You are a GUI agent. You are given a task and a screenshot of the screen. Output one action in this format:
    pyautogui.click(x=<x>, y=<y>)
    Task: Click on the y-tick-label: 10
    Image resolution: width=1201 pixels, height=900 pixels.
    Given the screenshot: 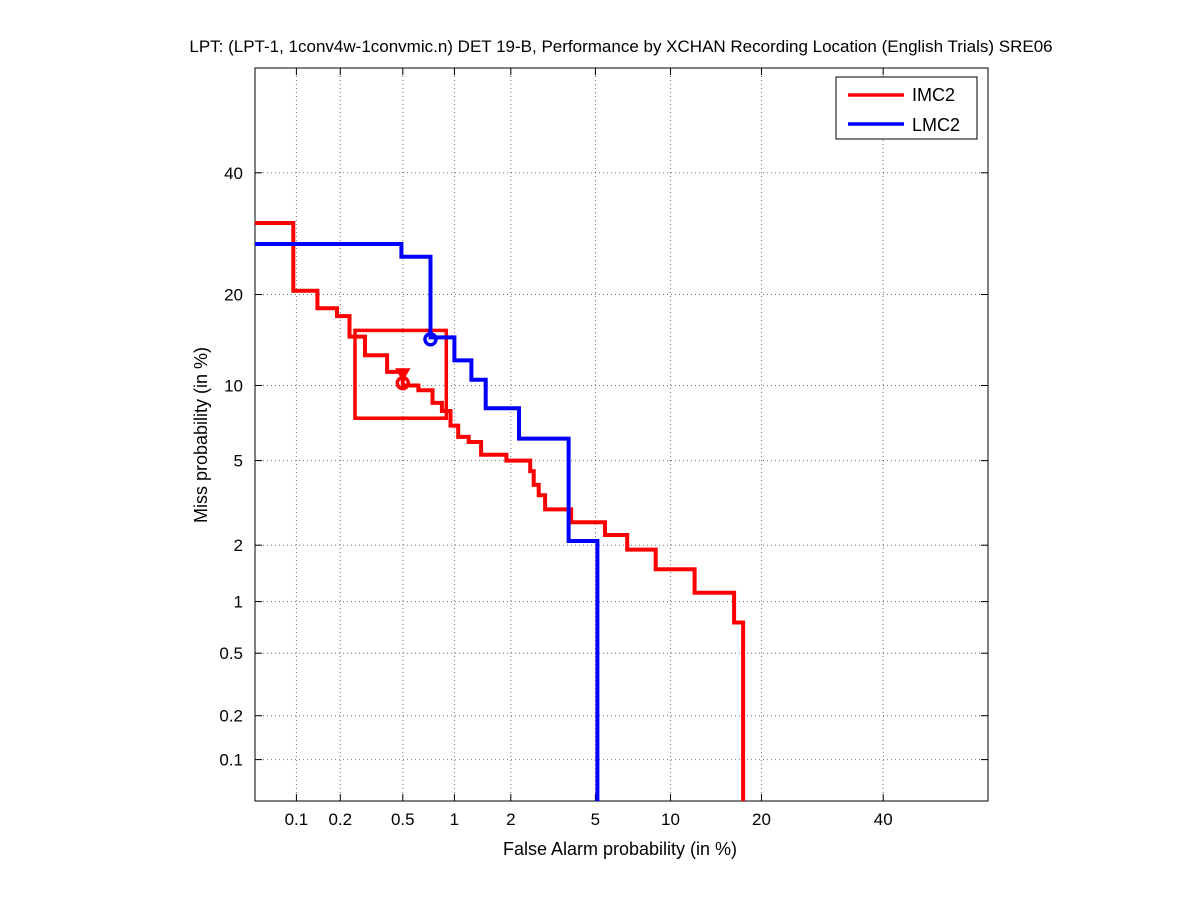 What is the action you would take?
    pyautogui.click(x=233, y=386)
    